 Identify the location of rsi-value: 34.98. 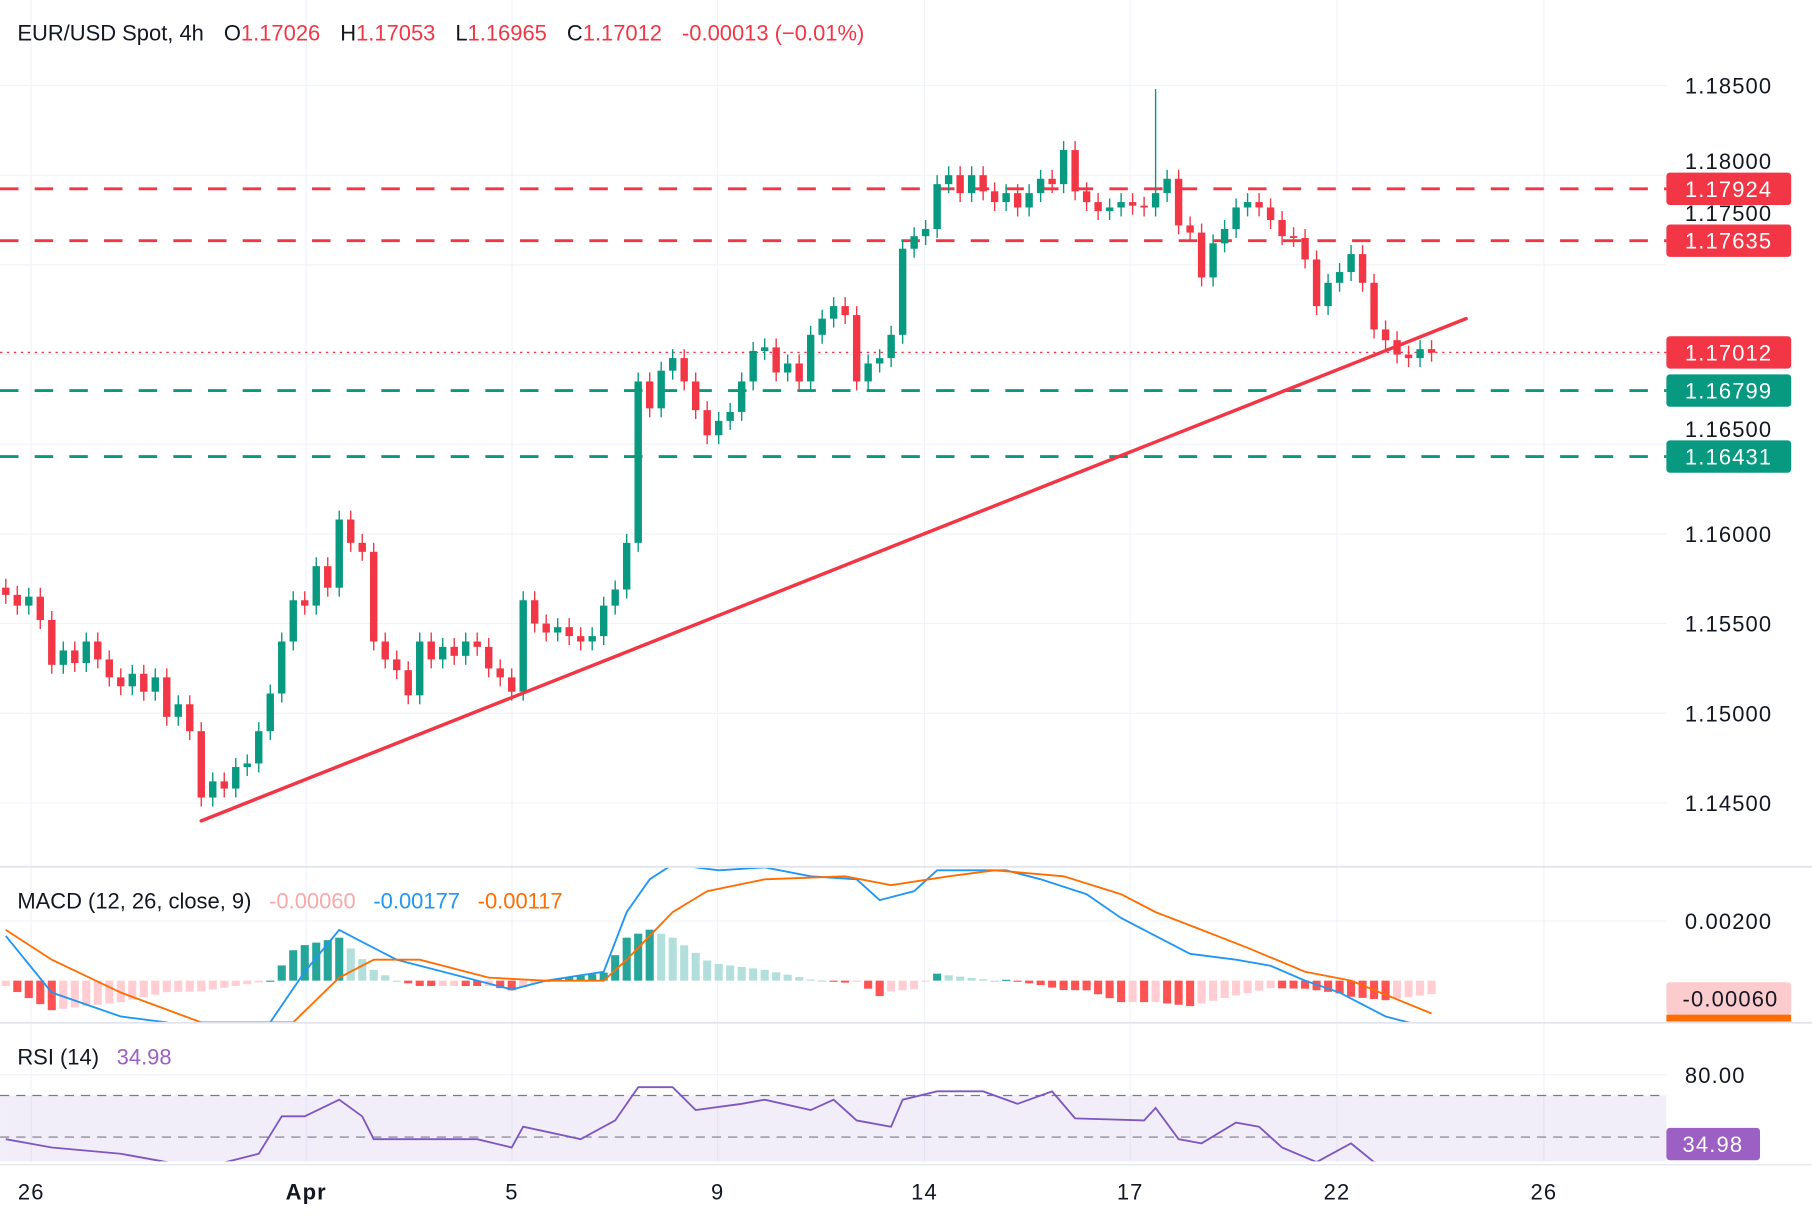
(144, 1056).